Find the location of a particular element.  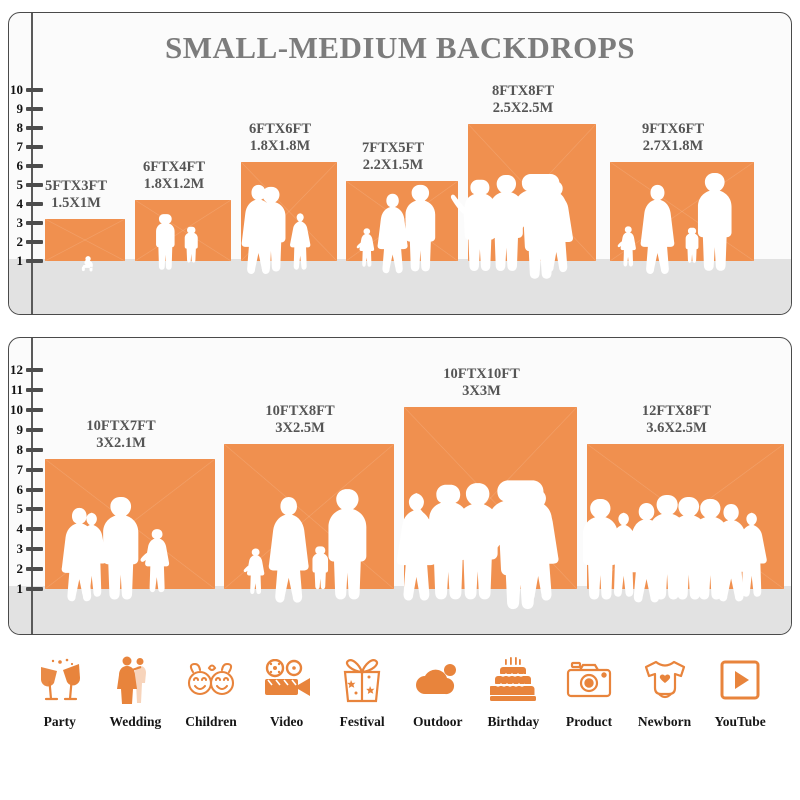

icon-caption: Newborn is located at coordinates (664, 721).